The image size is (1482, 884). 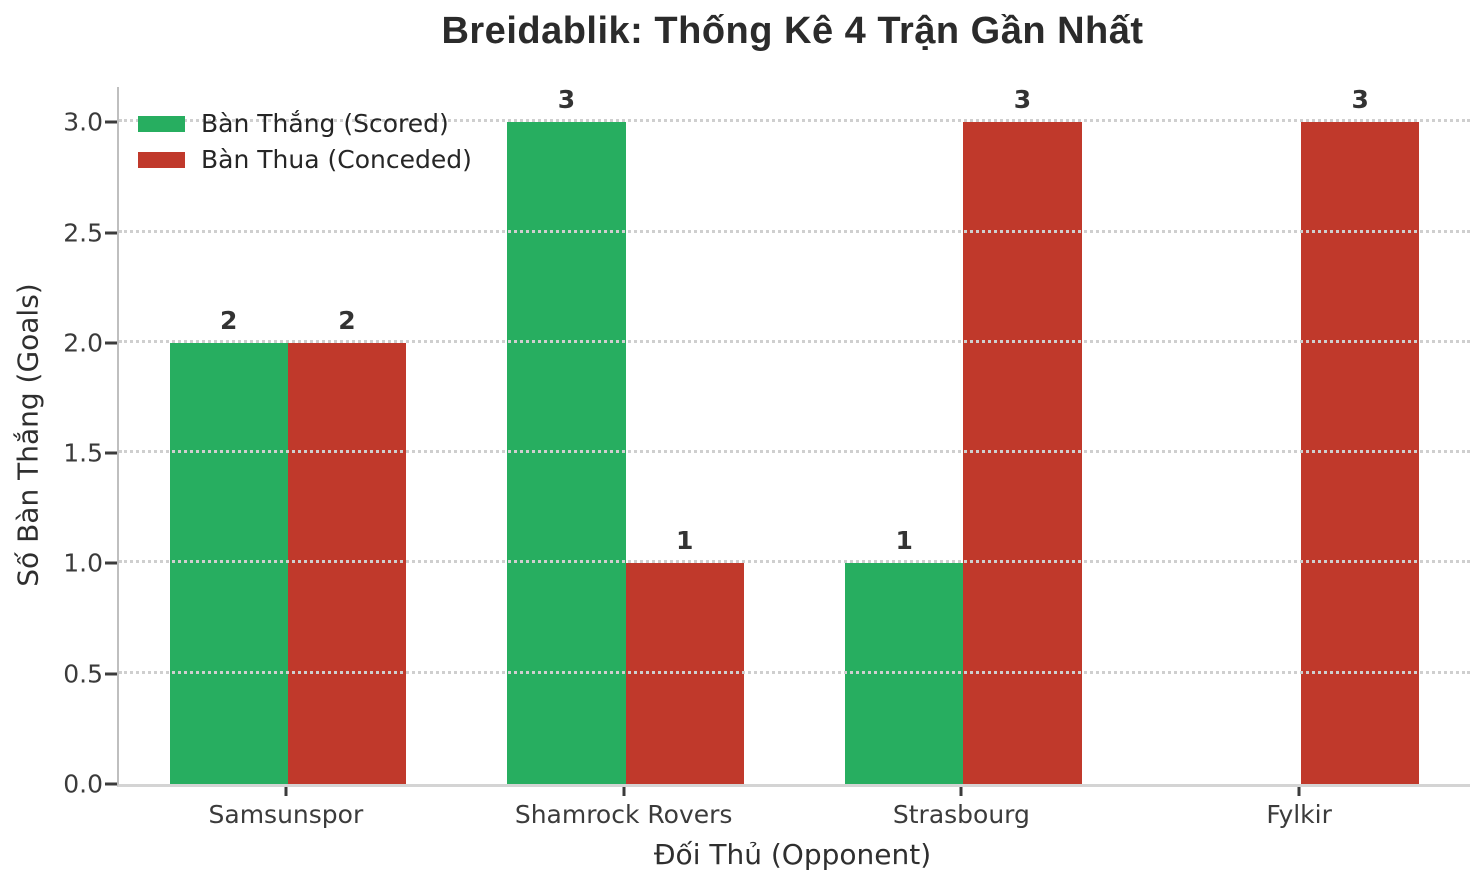 What do you see at coordinates (83, 784) in the screenshot?
I see `y-tick-label: 0.0` at bounding box center [83, 784].